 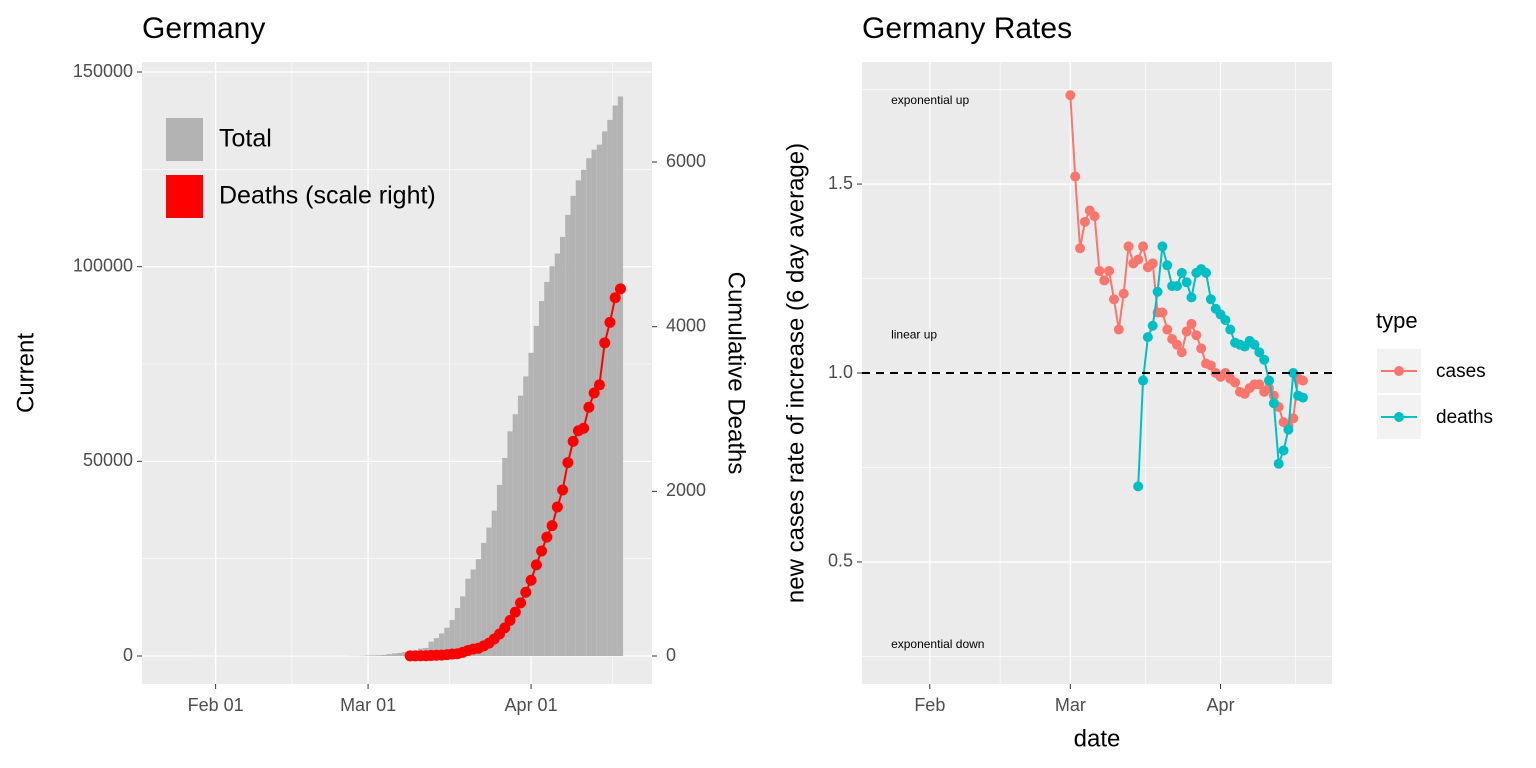 I want to click on y-tick-label: 0.5, so click(x=840, y=561).